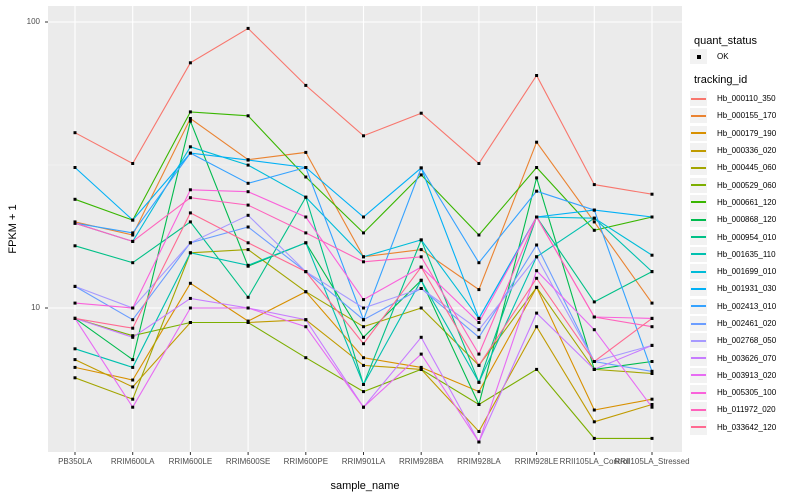  Describe the element at coordinates (747, 341) in the screenshot. I see `legend-item-label: Hb_002768_050` at that location.